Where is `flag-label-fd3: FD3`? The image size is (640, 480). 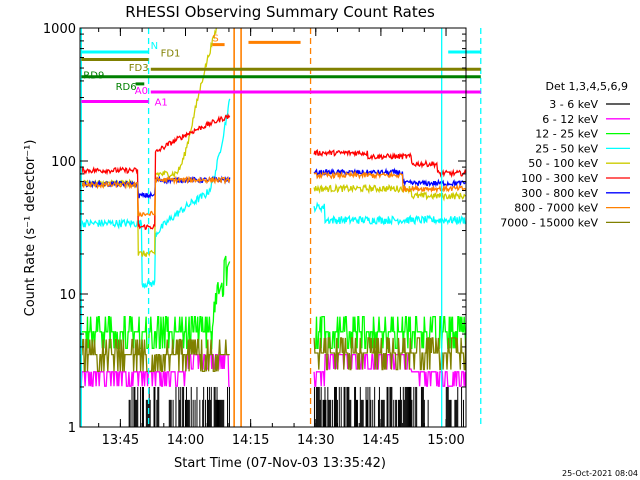
flag-label-fd3: FD3 is located at coordinates (139, 68).